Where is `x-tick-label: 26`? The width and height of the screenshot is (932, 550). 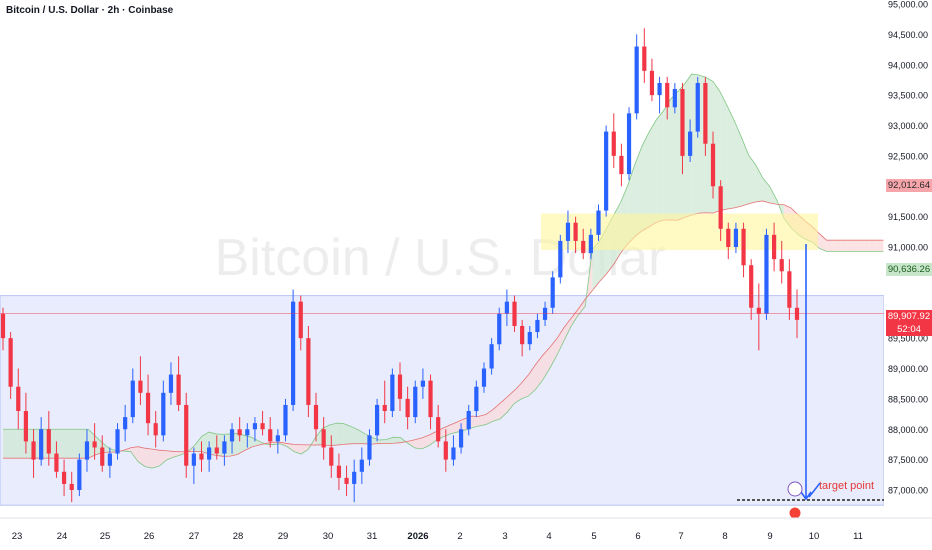
x-tick-label: 26 is located at coordinates (149, 536).